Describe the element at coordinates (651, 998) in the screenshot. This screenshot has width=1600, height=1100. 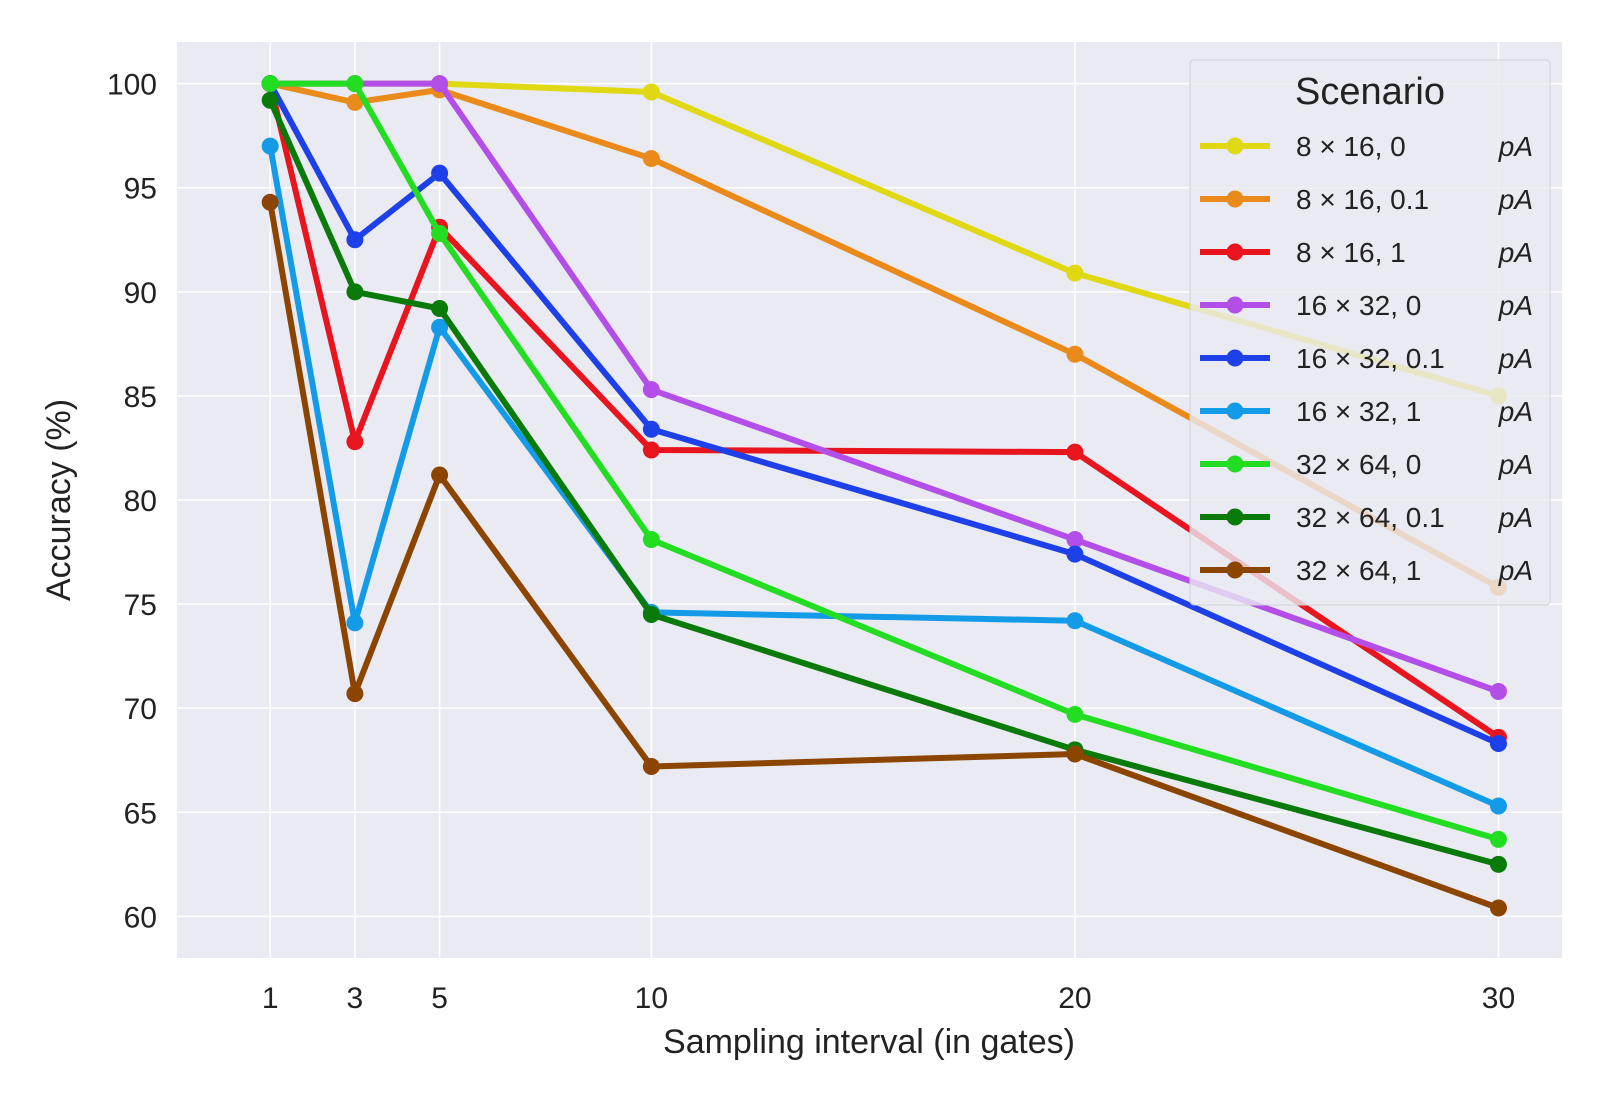
I see `x-tick-label: 10` at that location.